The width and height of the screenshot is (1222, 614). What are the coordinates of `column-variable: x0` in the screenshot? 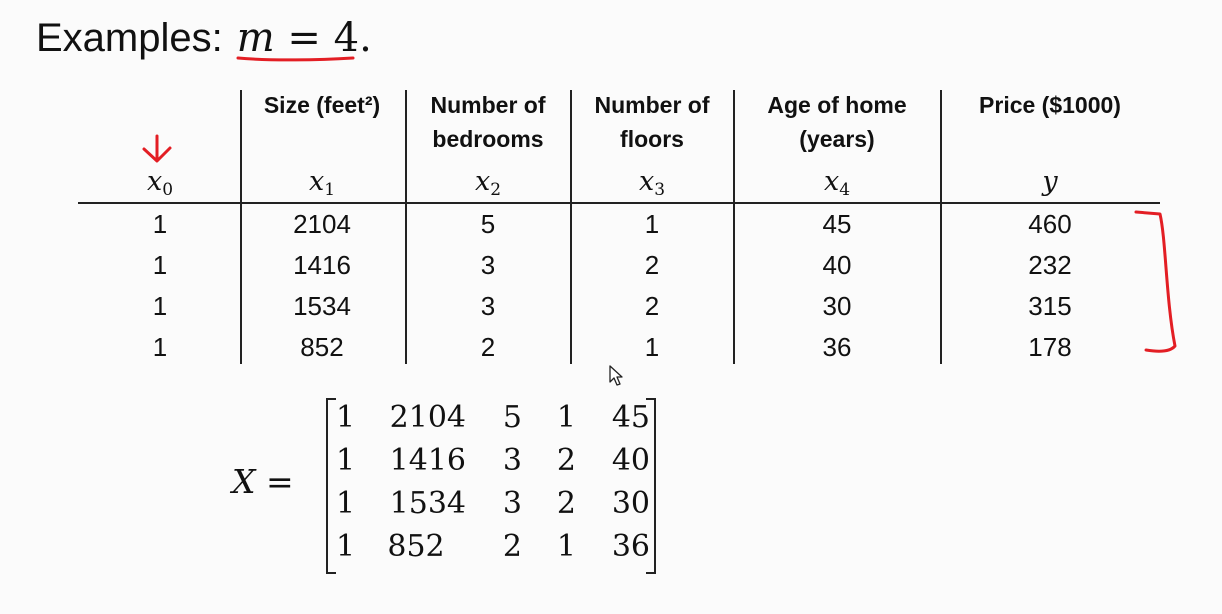 It's located at (160, 183).